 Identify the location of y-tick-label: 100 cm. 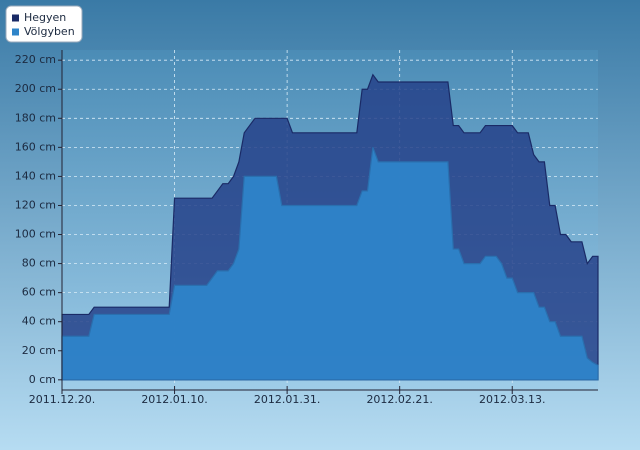
(35, 234).